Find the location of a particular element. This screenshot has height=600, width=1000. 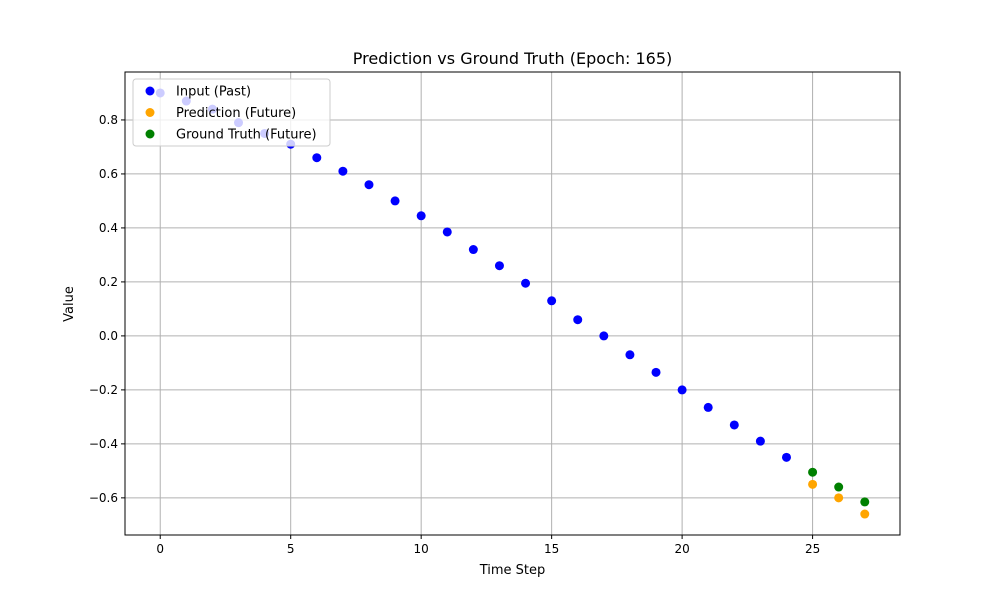

legend-label: Input (Past) is located at coordinates (213, 92).